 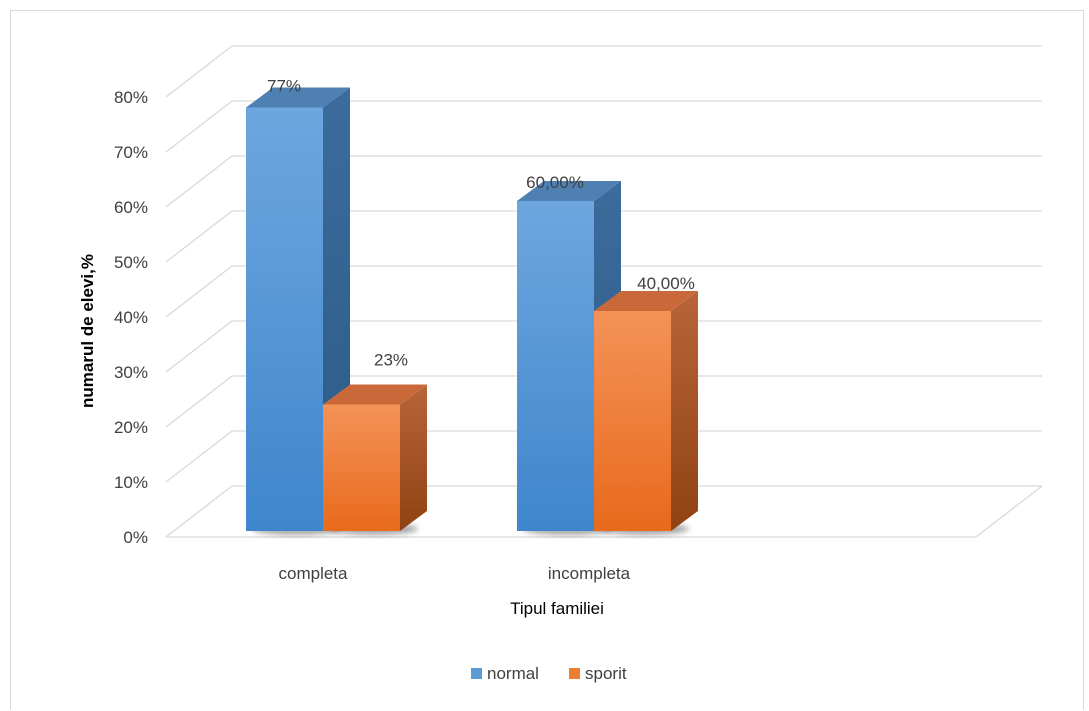 What do you see at coordinates (284, 319) in the screenshot?
I see `bar-normal-completa` at bounding box center [284, 319].